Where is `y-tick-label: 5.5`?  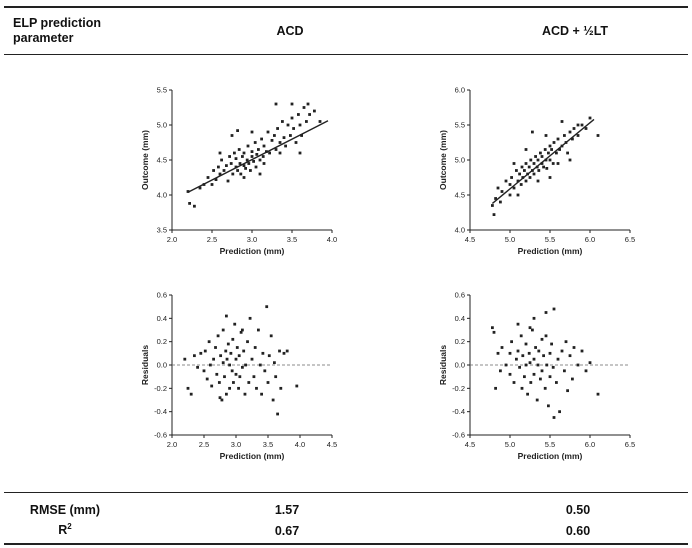
y-tick-label: 5.5 is located at coordinates (162, 90).